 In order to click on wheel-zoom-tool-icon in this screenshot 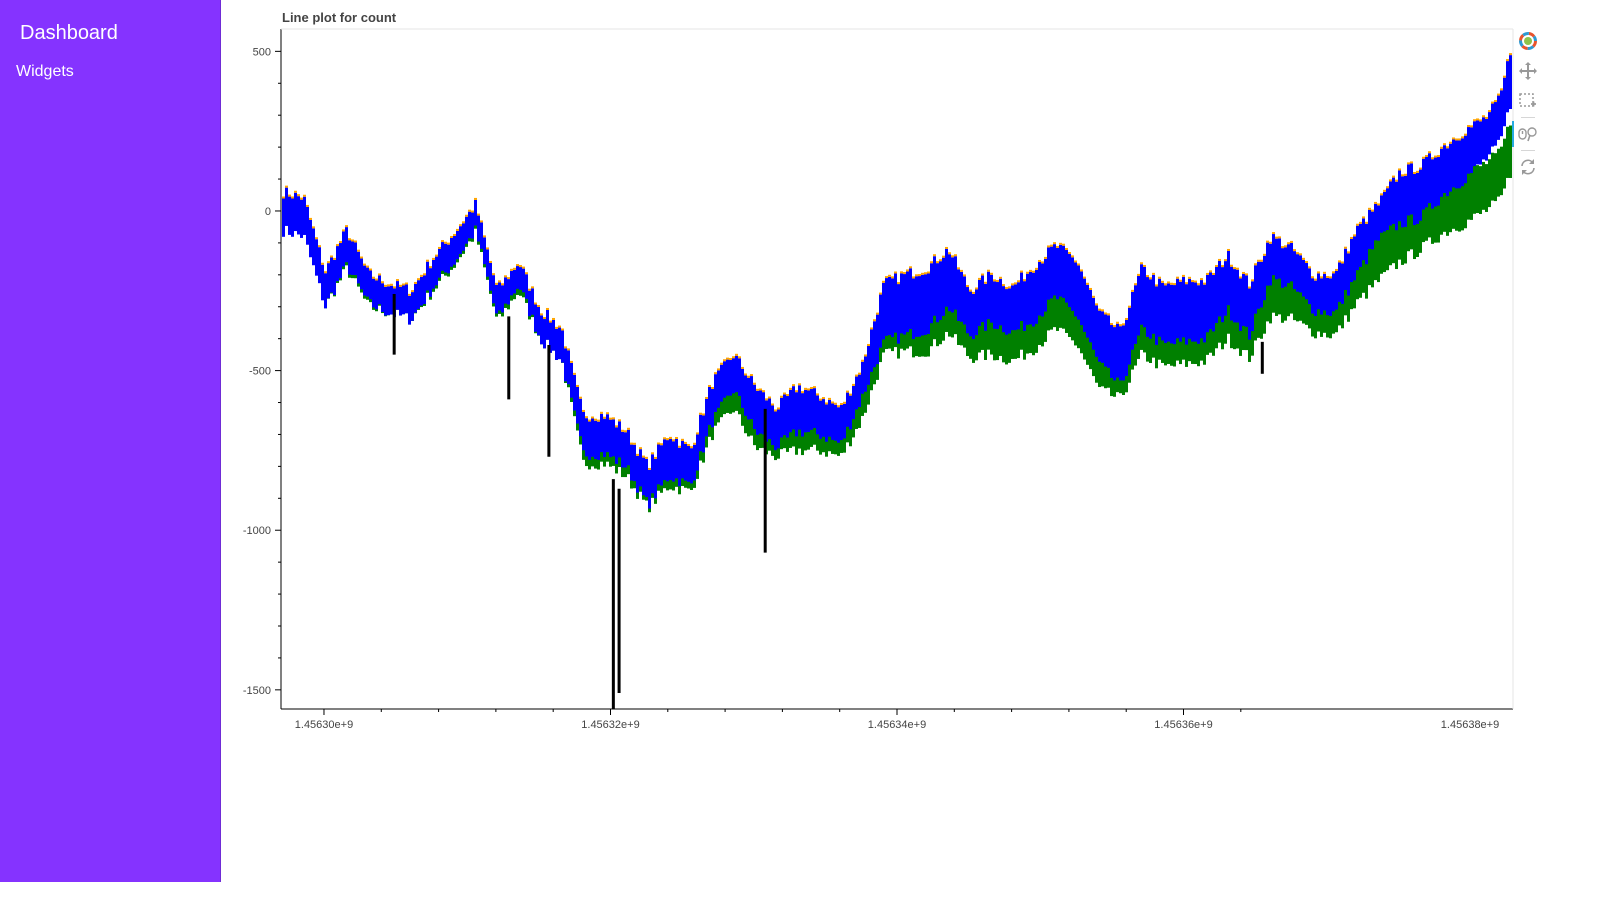, I will do `click(1526, 134)`.